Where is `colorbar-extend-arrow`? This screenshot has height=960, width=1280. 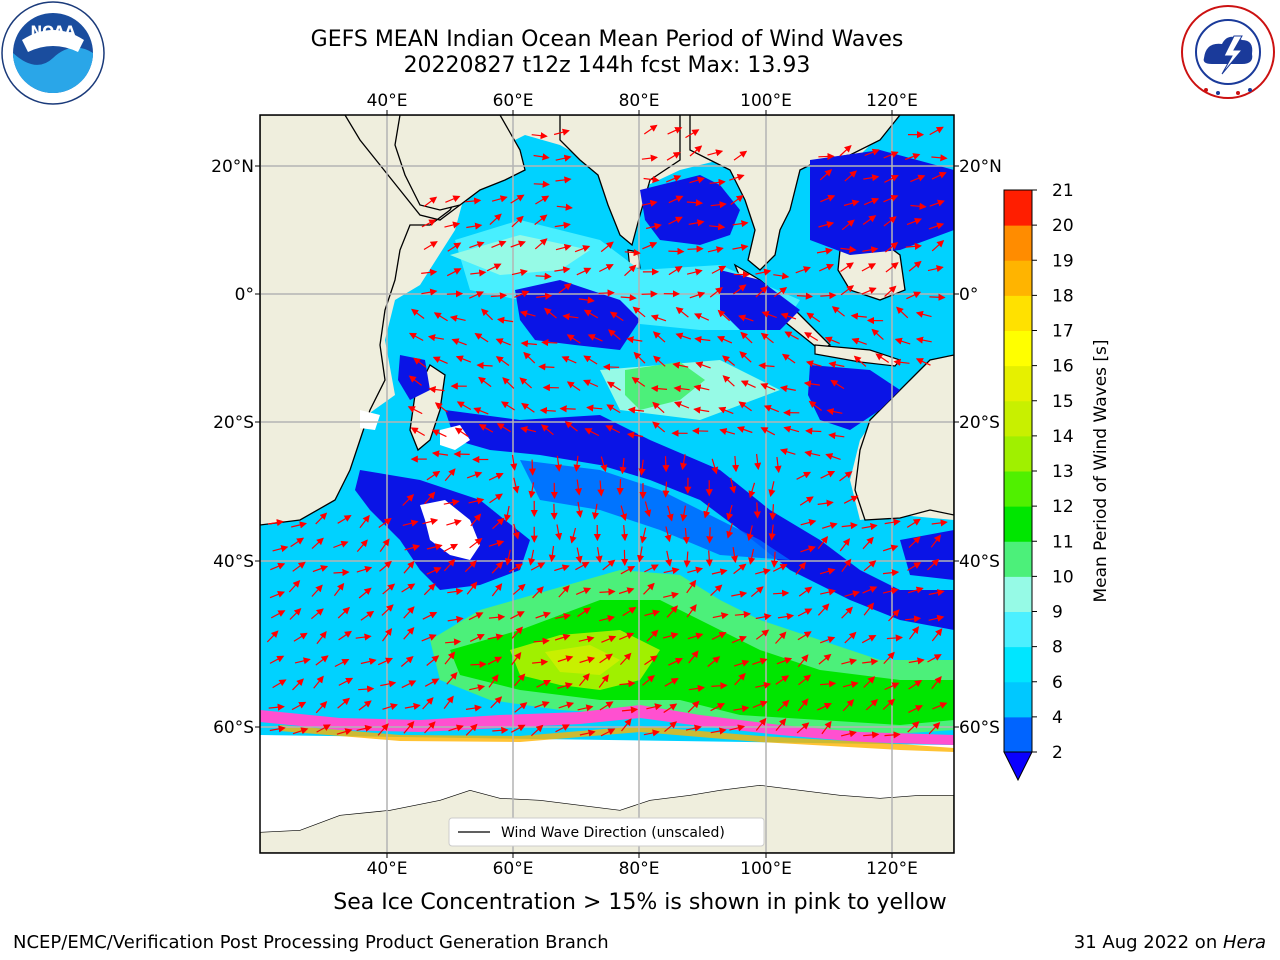 colorbar-extend-arrow is located at coordinates (1018, 766).